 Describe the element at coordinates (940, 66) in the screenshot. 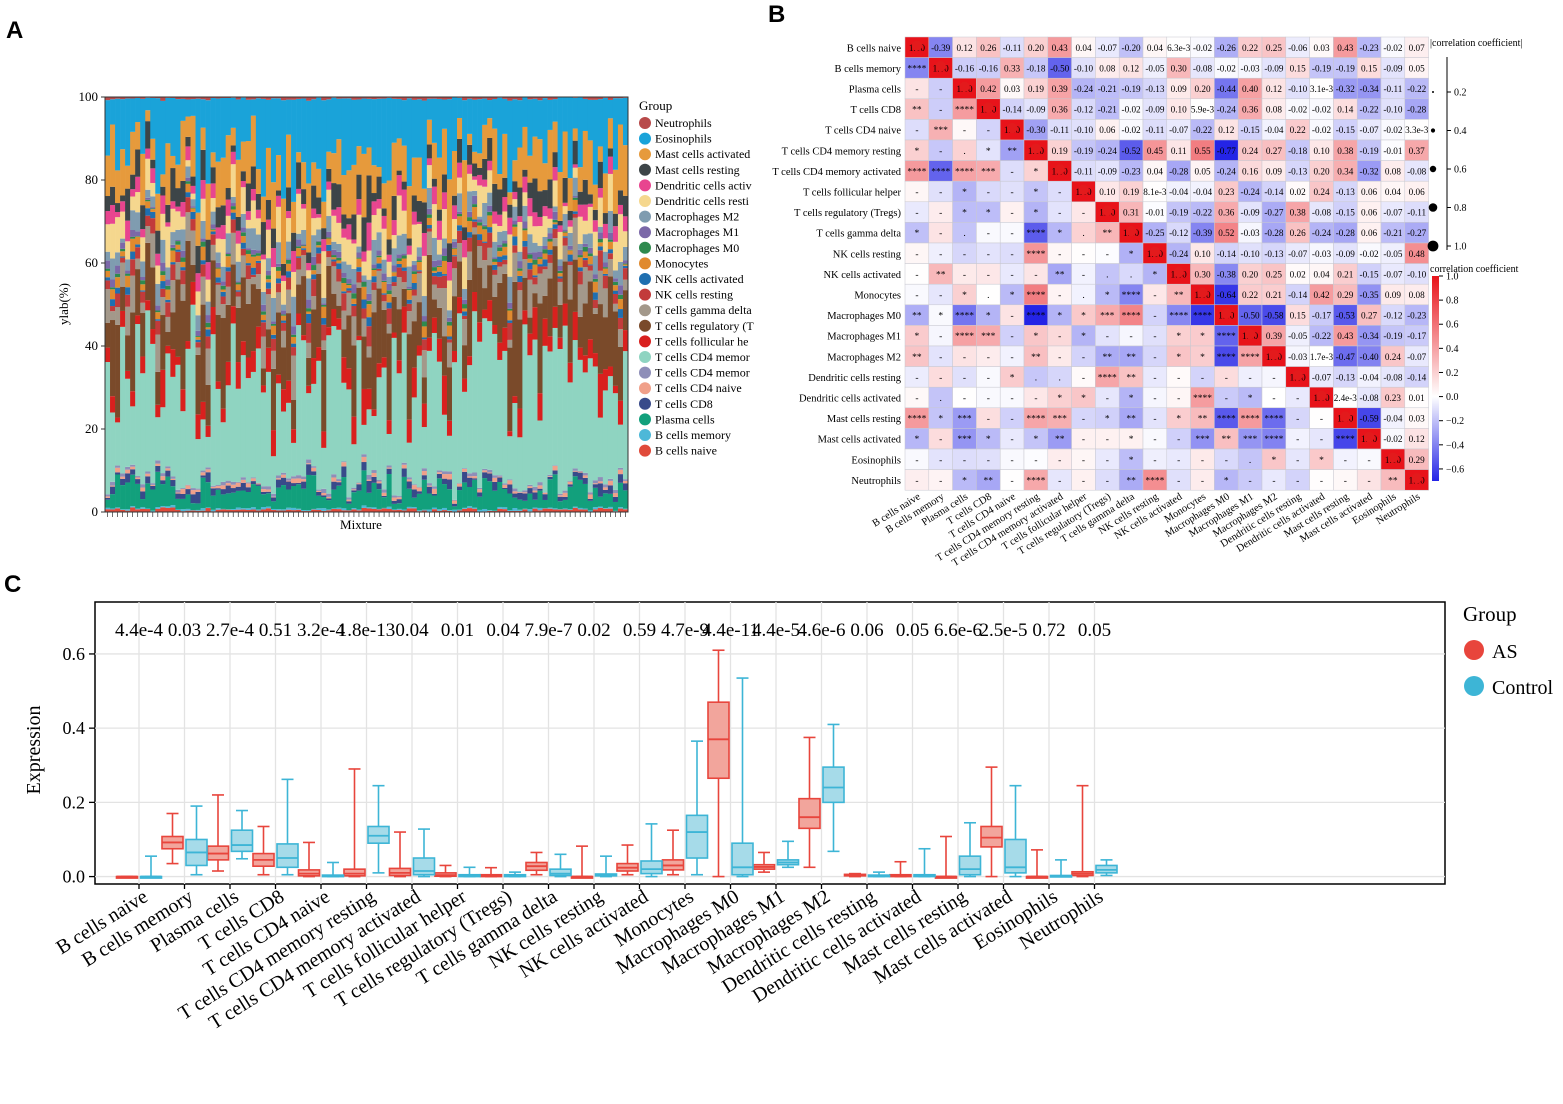

I see `diagonal-dot` at that location.